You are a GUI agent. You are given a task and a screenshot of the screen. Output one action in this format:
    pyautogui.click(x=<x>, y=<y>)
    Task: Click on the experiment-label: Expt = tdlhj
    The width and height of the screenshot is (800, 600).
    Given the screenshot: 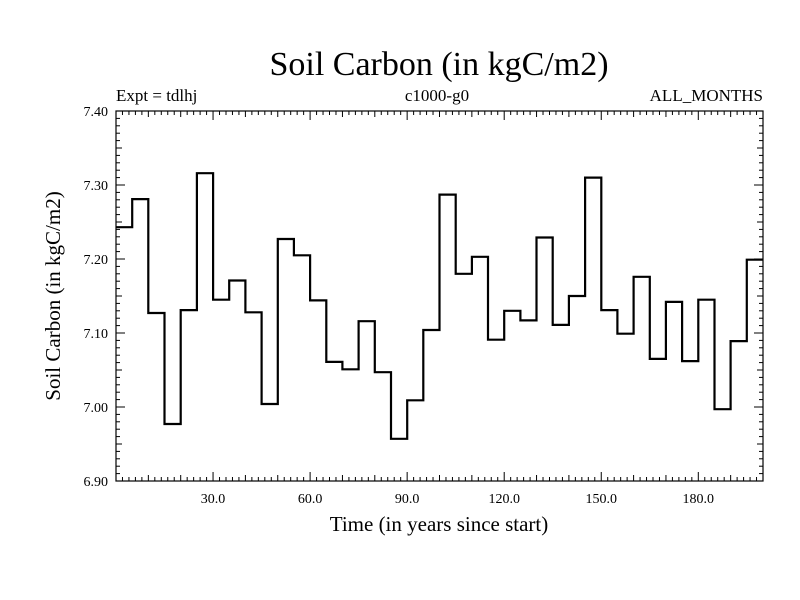 What is the action you would take?
    pyautogui.click(x=156, y=95)
    